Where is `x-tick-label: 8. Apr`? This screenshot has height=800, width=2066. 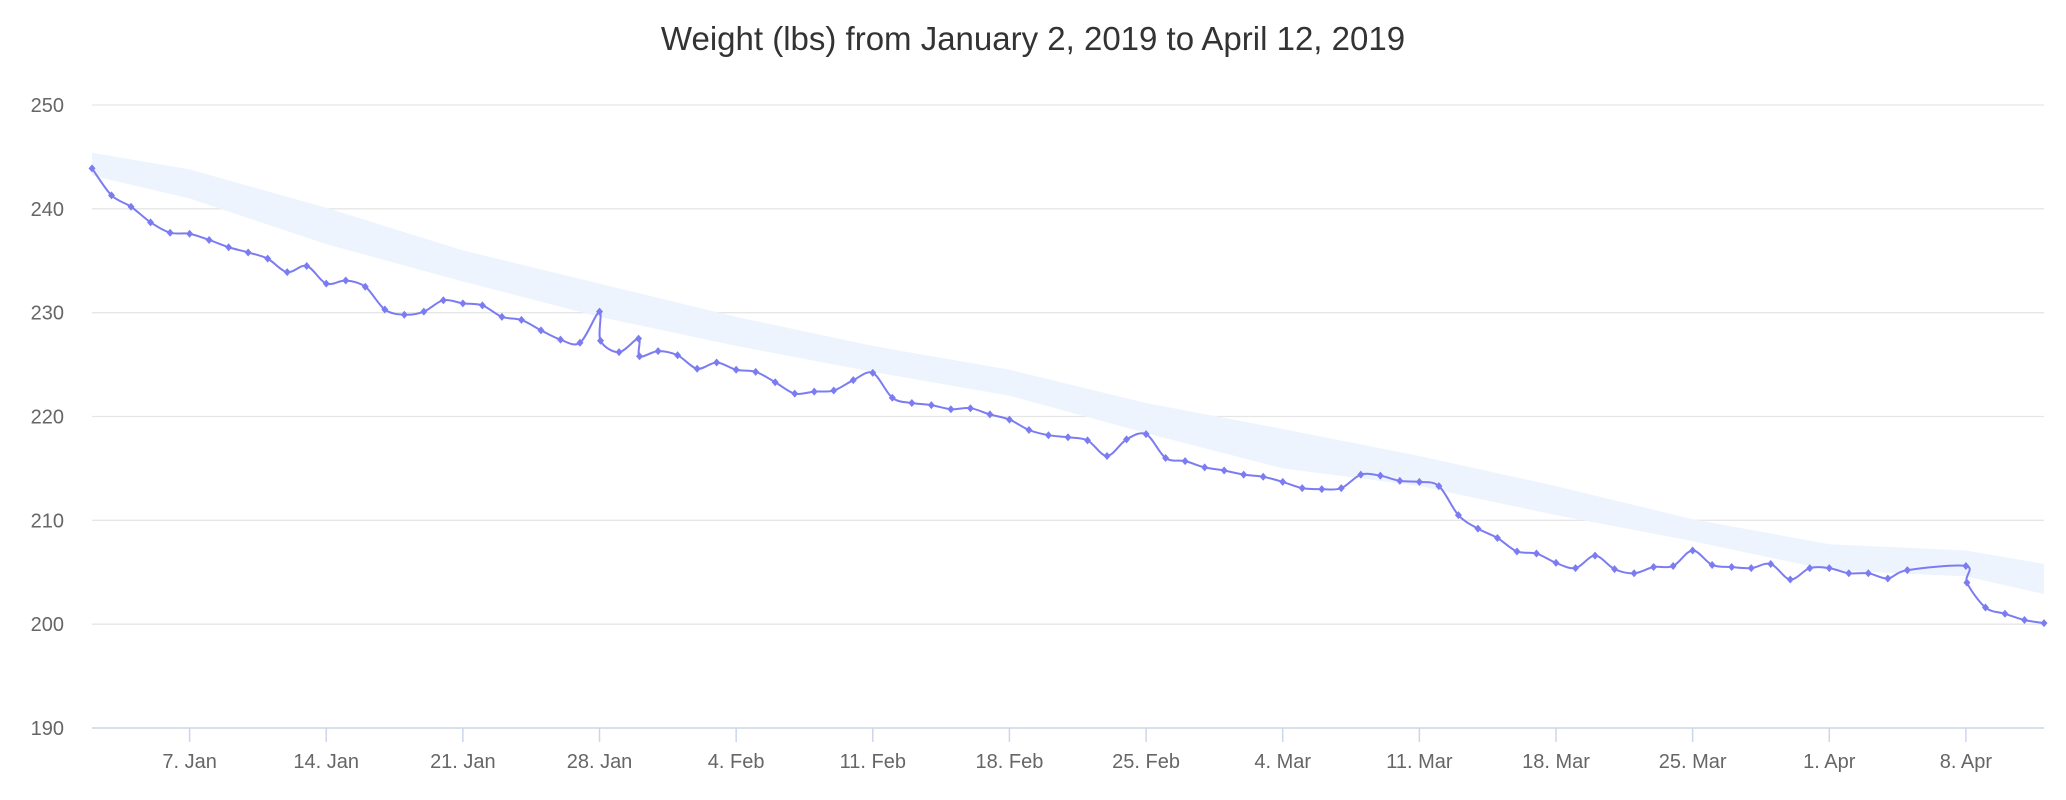 x-tick-label: 8. Apr is located at coordinates (1966, 762).